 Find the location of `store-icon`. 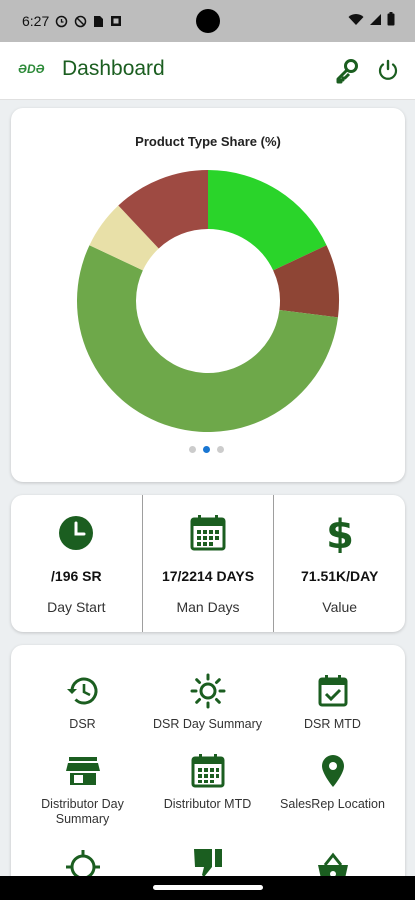

store-icon is located at coordinates (82, 771).